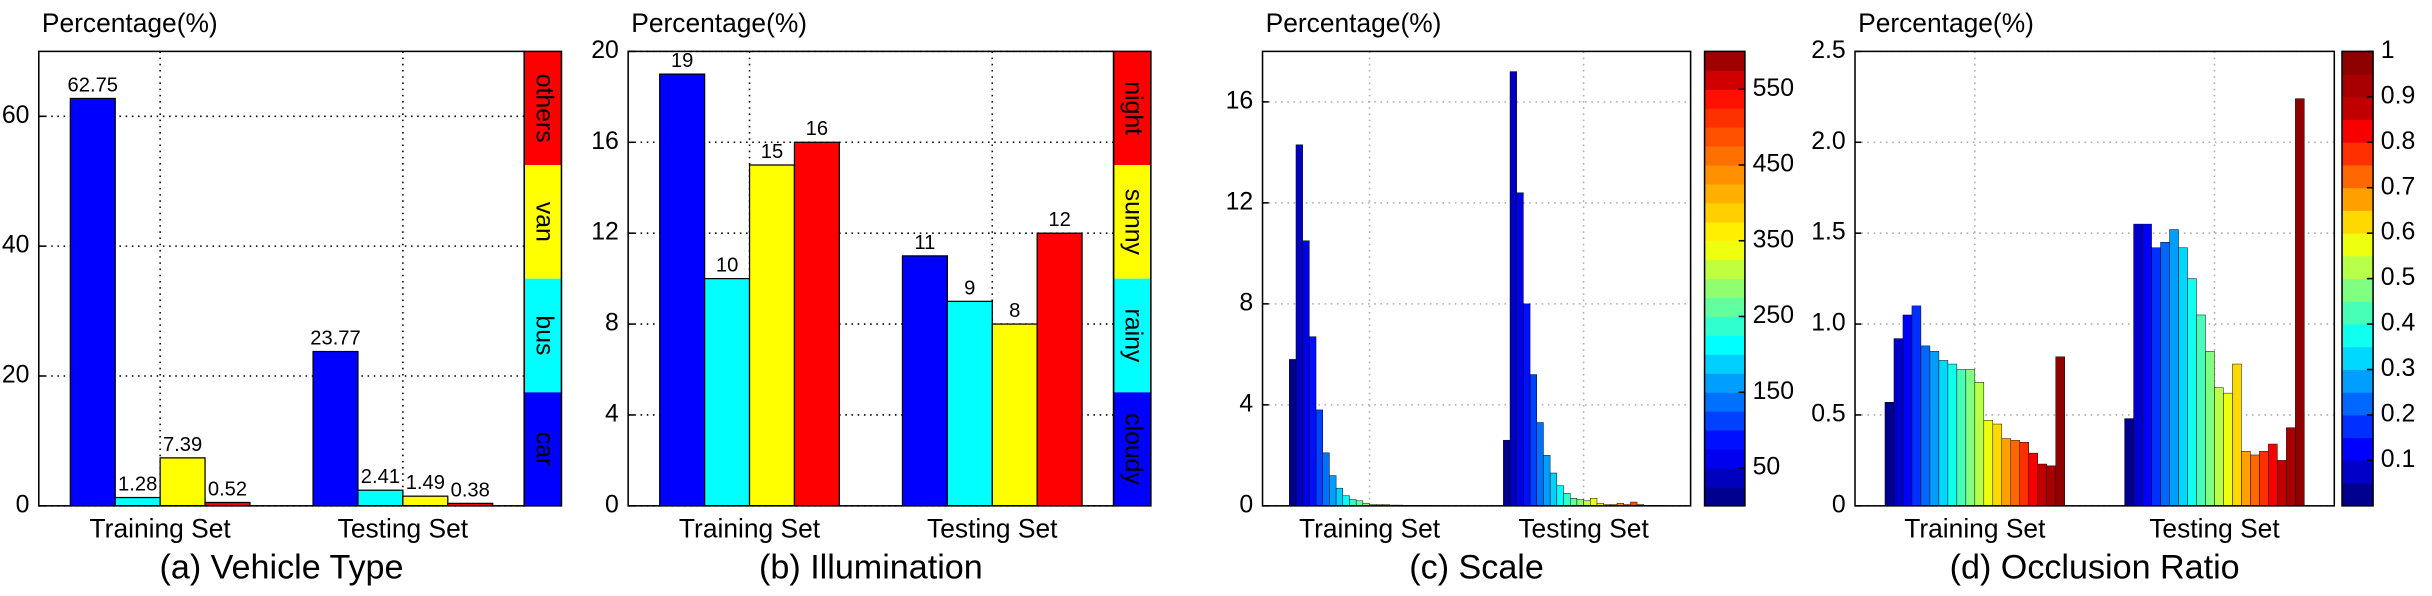  Describe the element at coordinates (2398, 95) in the screenshot. I see `colorbar-tick-label: 0.9` at that location.